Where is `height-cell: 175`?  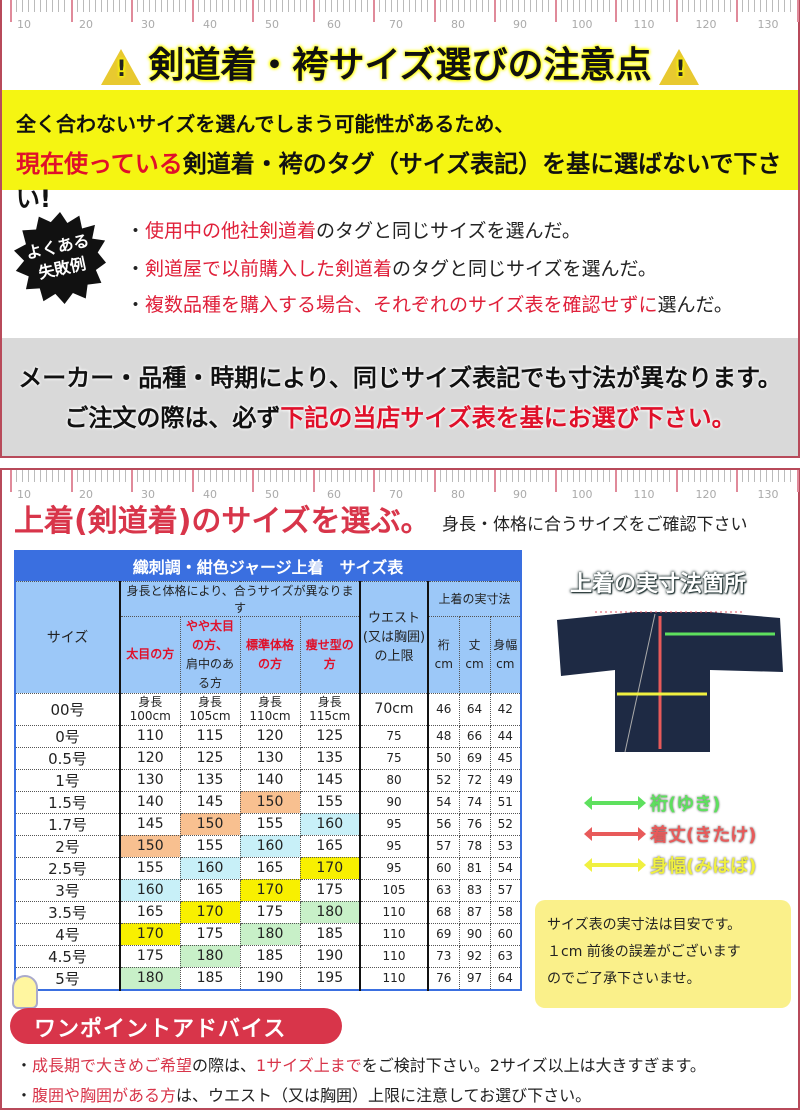 height-cell: 175 is located at coordinates (270, 912).